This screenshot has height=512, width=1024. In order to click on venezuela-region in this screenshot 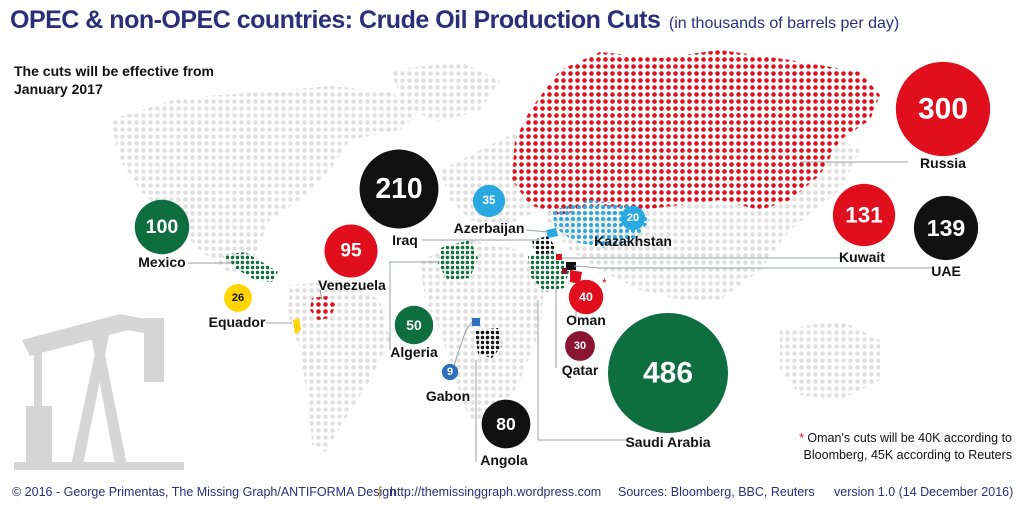, I will do `click(323, 308)`.